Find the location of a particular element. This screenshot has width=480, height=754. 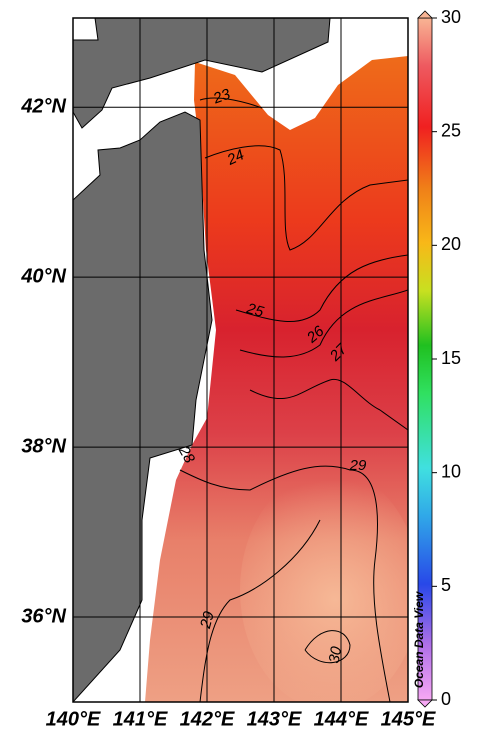

y-tick-label: 36°N is located at coordinates (43, 616).